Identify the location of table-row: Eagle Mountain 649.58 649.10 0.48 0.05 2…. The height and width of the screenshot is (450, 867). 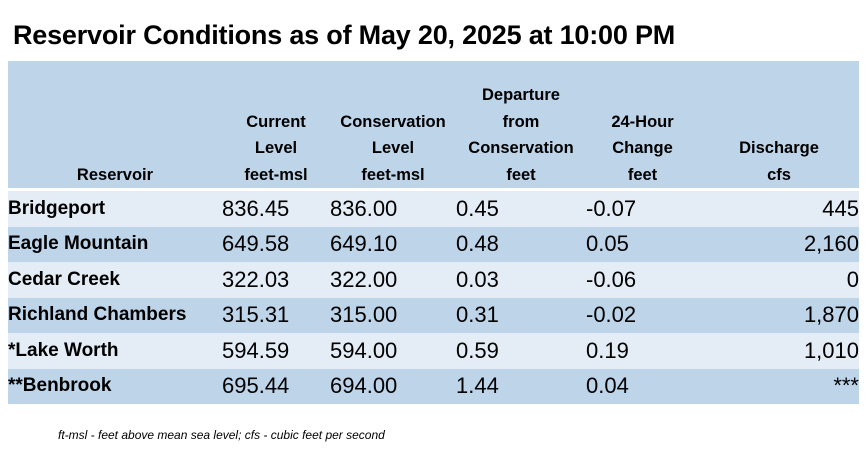
(433, 244).